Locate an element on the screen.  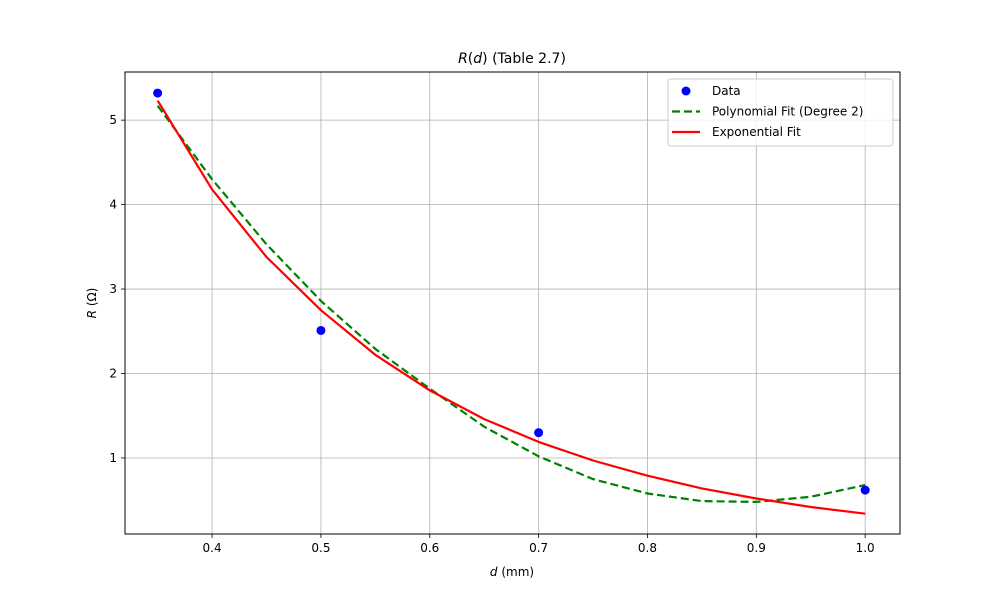
legend-label: Polynomial Fit (Degree 2) is located at coordinates (787, 112).